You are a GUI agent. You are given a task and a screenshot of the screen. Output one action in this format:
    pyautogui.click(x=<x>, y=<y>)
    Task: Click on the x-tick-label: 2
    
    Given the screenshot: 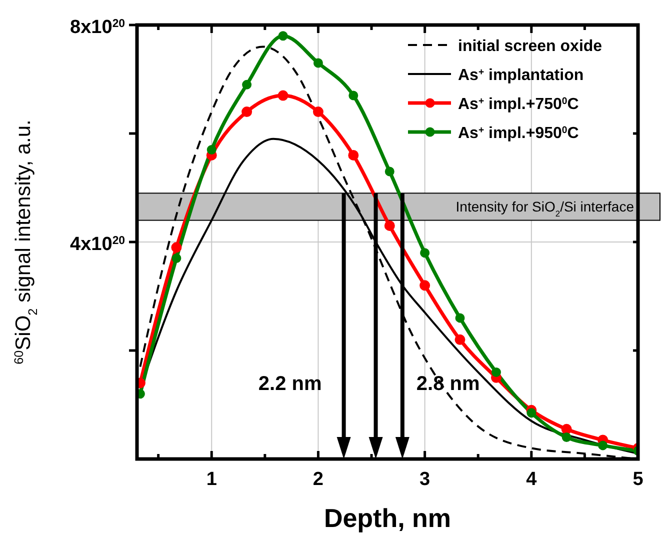 What is the action you would take?
    pyautogui.click(x=318, y=479)
    